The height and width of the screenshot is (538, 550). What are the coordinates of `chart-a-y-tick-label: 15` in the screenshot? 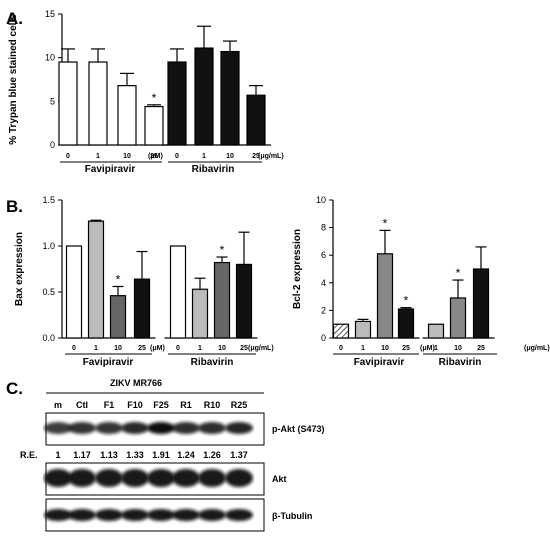 It's located at (50, 14).